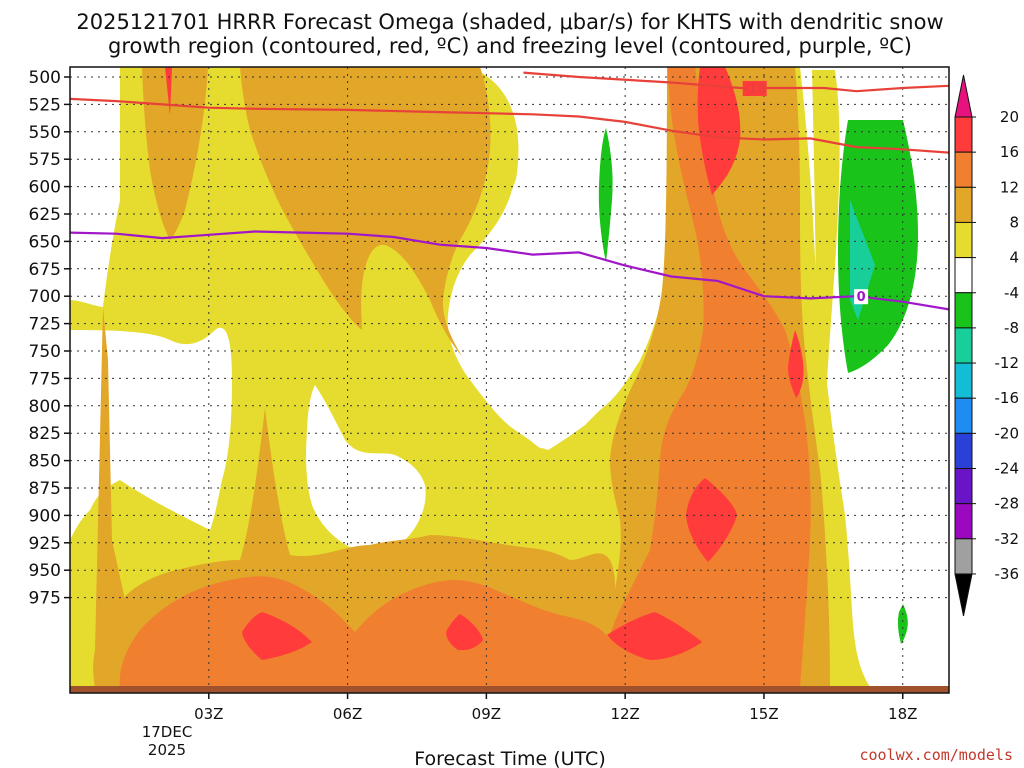 This screenshot has height=768, width=1024. I want to click on y-tick-label-600: 600, so click(45, 188).